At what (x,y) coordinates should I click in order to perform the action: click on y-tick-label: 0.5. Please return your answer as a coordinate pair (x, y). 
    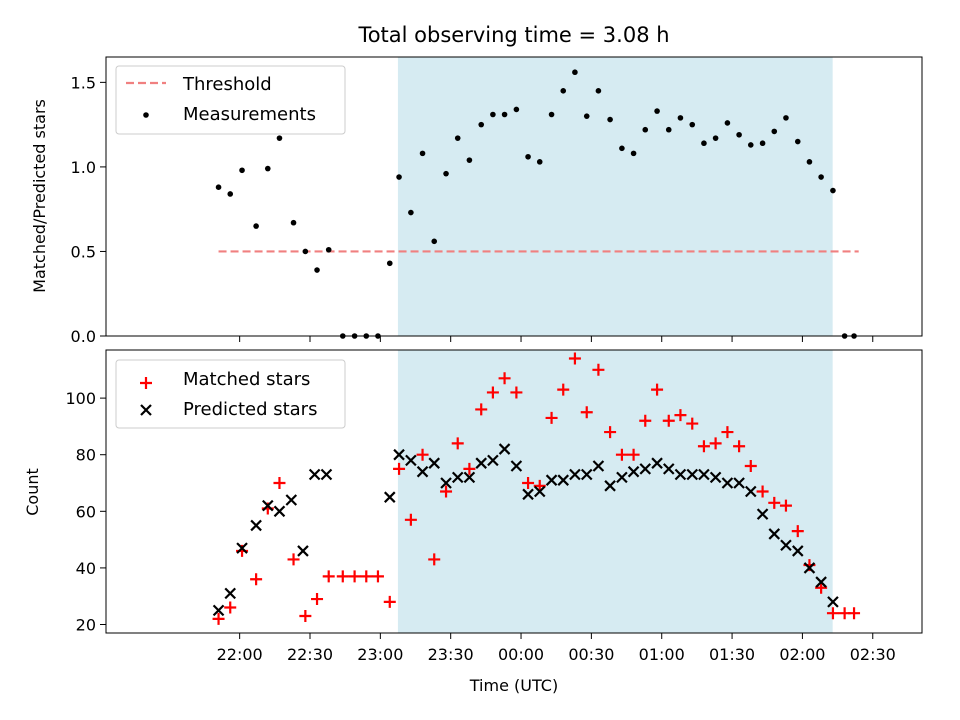
    Looking at the image, I should click on (83, 251).